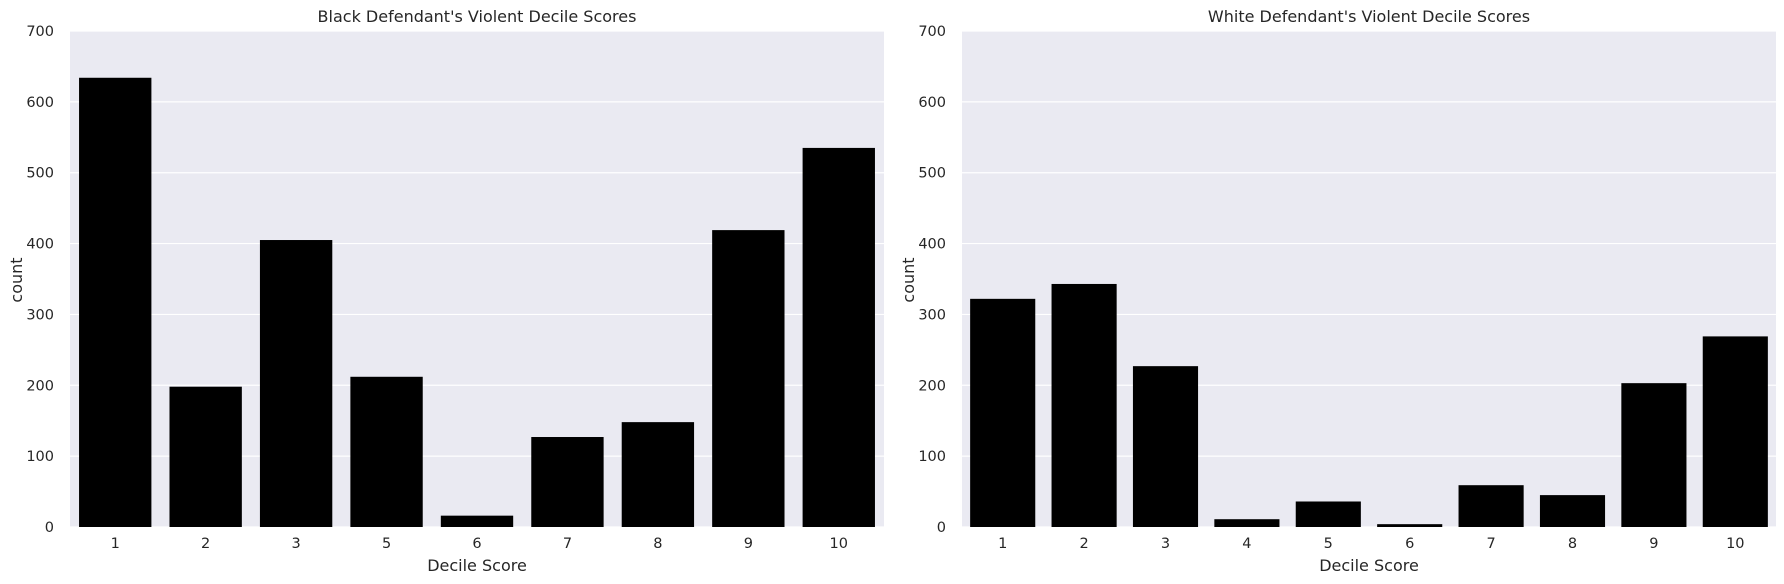  I want to click on x-tick-label: 4, so click(1246, 544).